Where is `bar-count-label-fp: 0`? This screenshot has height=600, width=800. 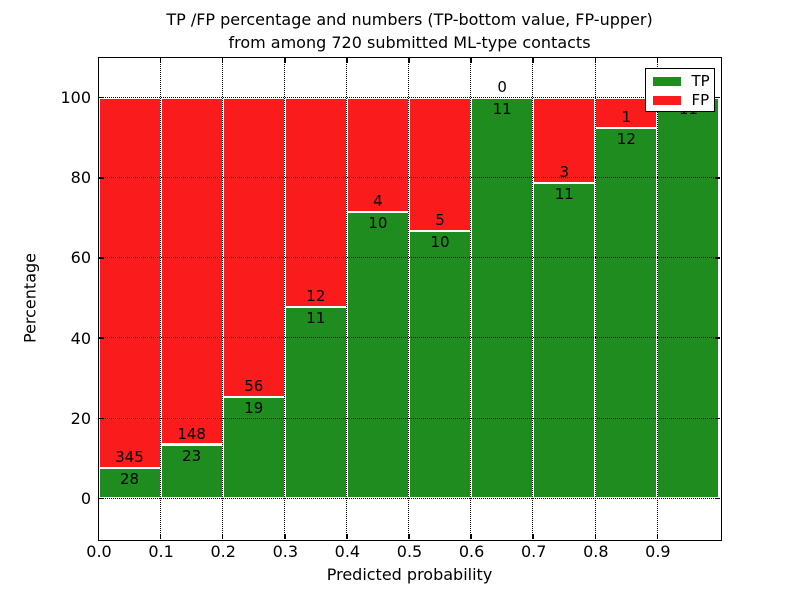
bar-count-label-fp: 0 is located at coordinates (502, 86).